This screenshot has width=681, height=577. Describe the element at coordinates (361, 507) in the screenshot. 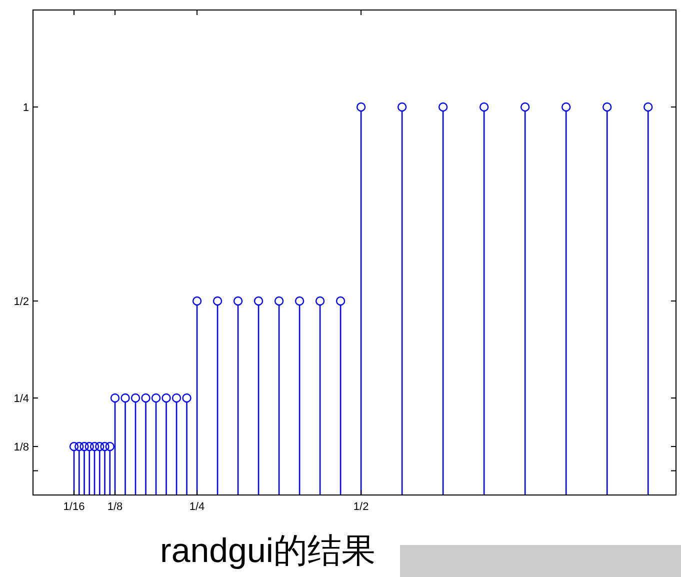

I see `x-tick-label: 1/2` at that location.